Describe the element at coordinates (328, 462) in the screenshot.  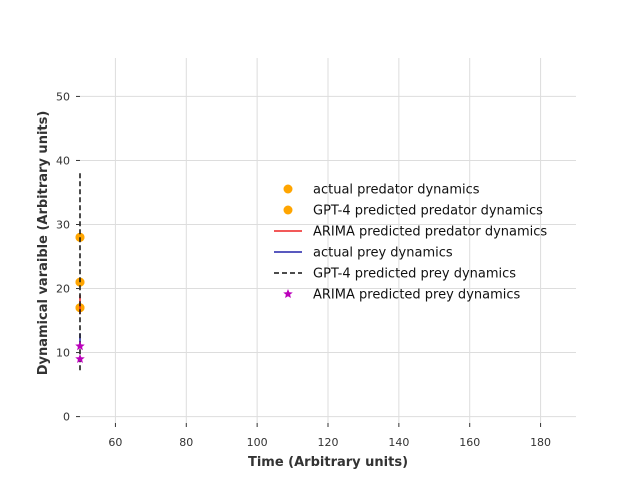
I see `x-axis-label: Time (Arbitrary units)` at that location.